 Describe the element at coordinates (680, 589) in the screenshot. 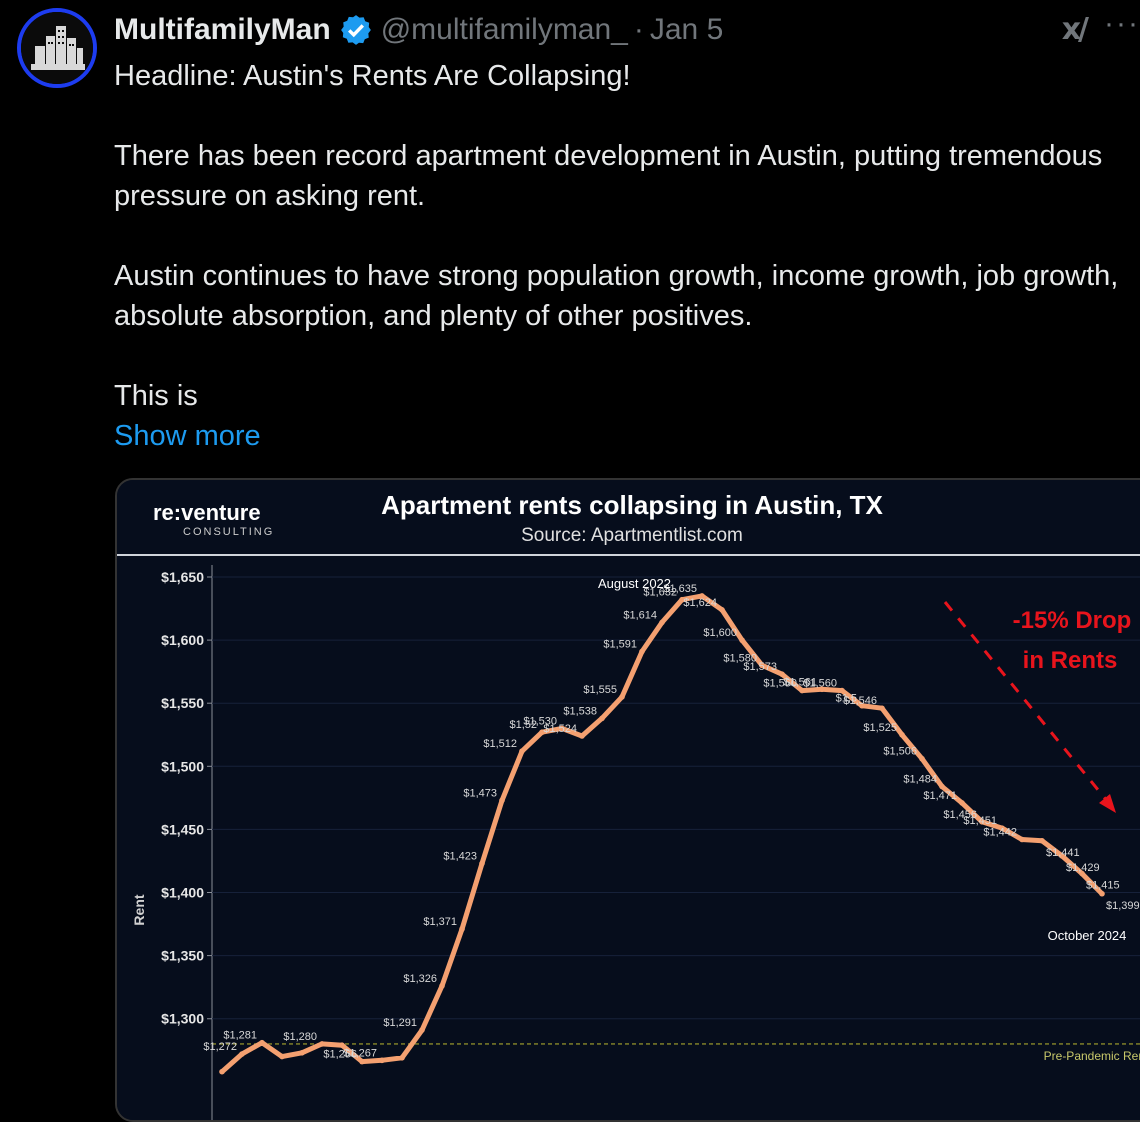

I see `data-label: $1,635` at that location.